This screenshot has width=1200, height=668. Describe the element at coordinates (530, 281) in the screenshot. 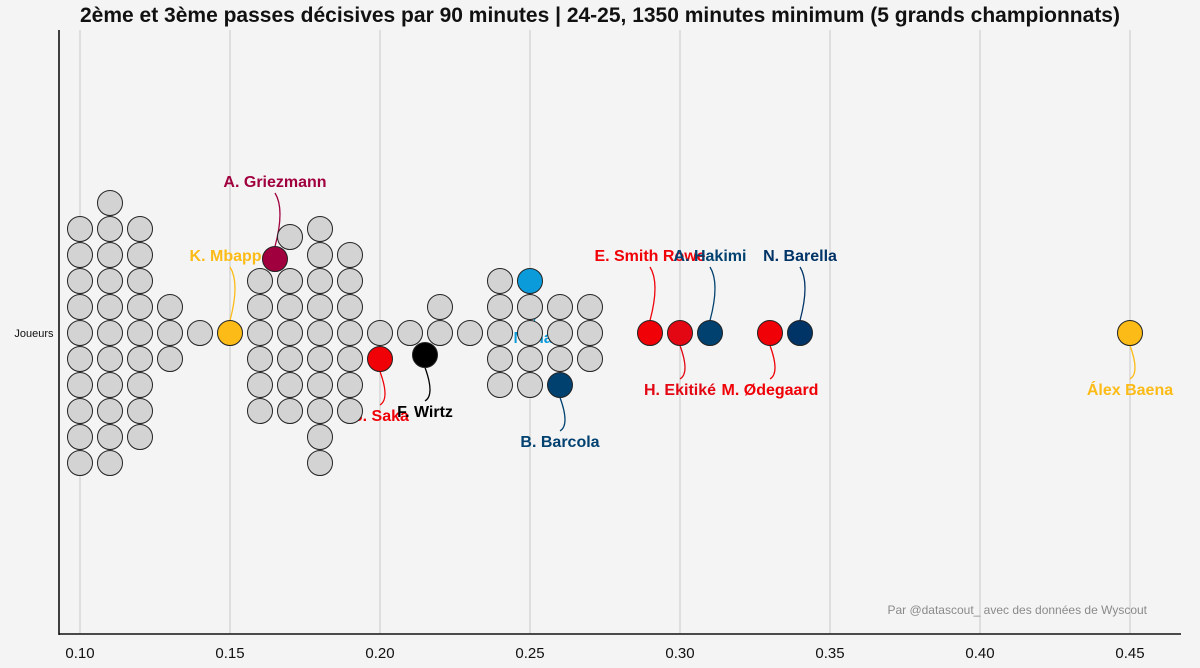

I see `s-nanasi-point` at that location.